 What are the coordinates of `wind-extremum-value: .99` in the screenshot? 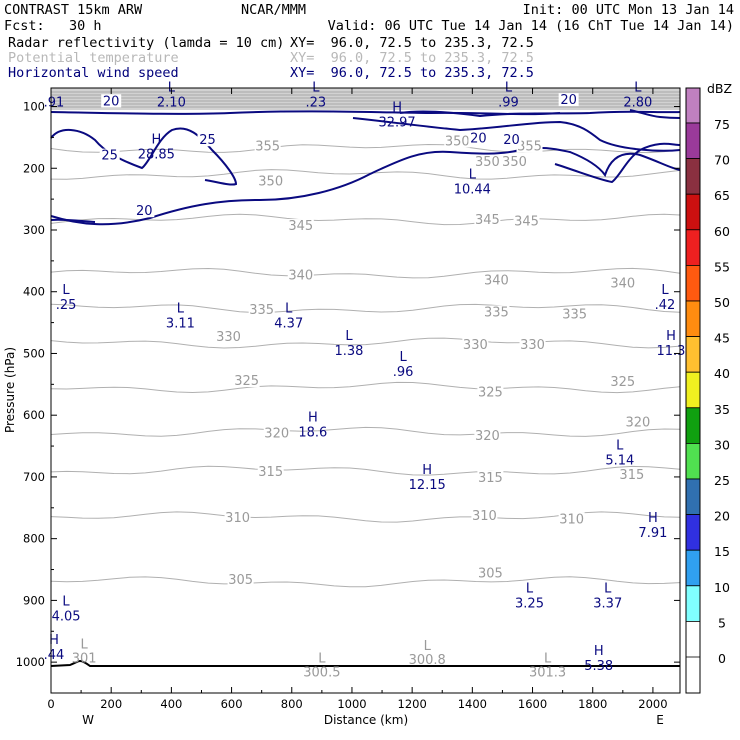 It's located at (508, 102).